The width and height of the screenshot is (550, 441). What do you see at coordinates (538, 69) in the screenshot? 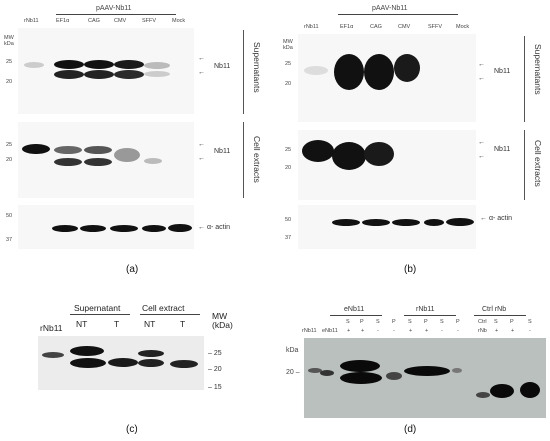
I see `b-side-top: Supernatants` at bounding box center [538, 69].